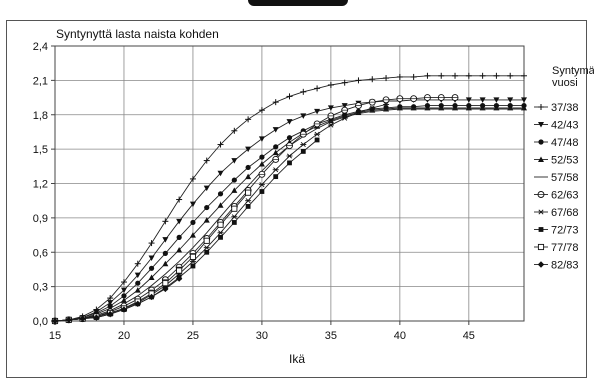 The image size is (594, 383). I want to click on legend-label: 82/83, so click(565, 266).